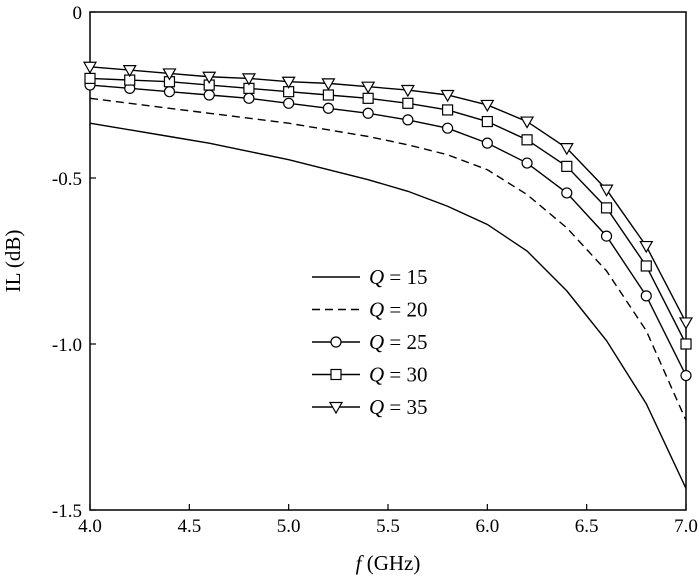 This screenshot has width=700, height=583. What do you see at coordinates (398, 310) in the screenshot?
I see `legend-label: Q = 20` at bounding box center [398, 310].